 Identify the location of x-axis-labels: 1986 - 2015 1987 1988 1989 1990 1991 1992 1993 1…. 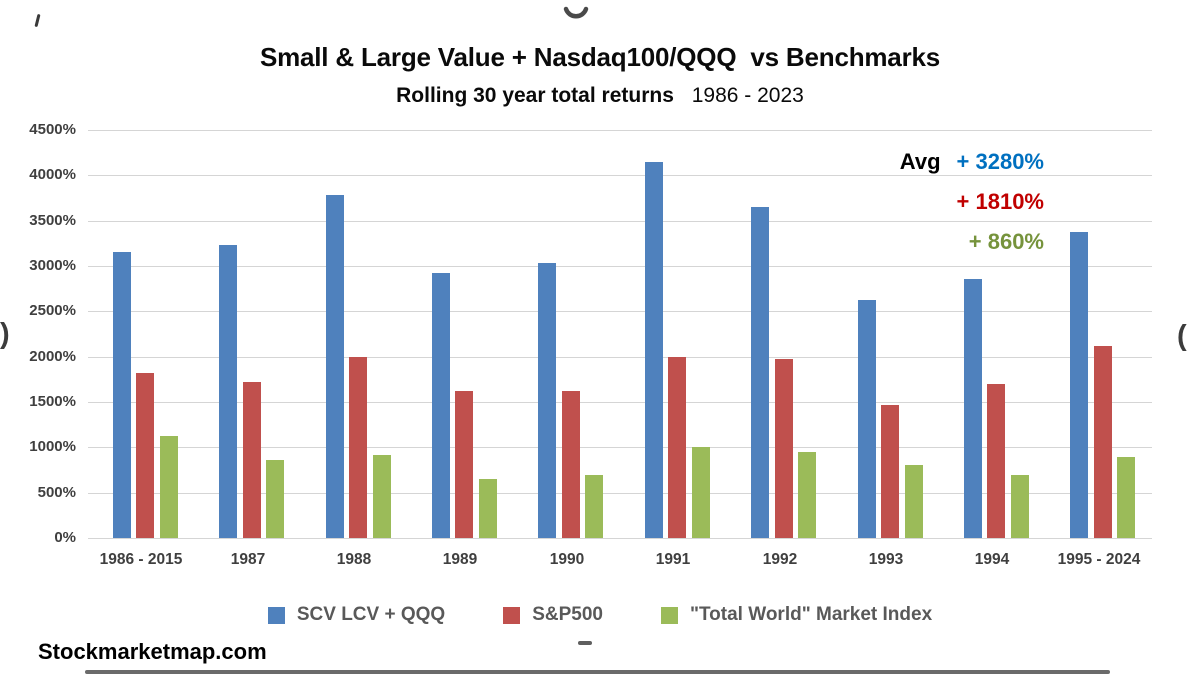
(620, 564).